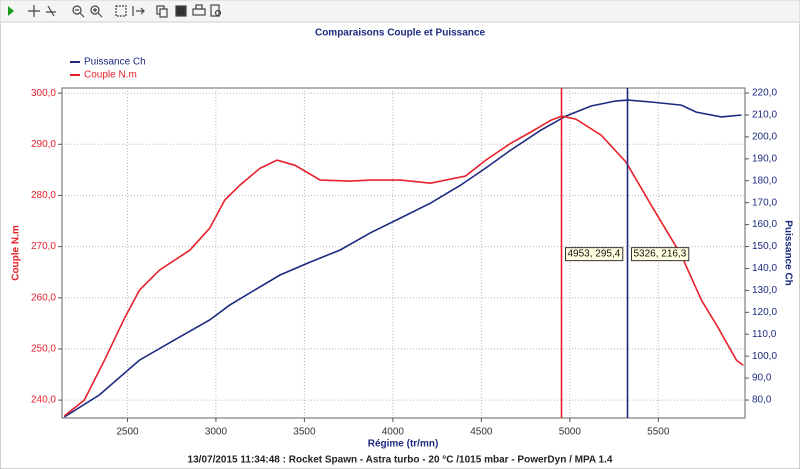 Image resolution: width=800 pixels, height=469 pixels. What do you see at coordinates (43, 400) in the screenshot?
I see `y-tick-label: 240,0` at bounding box center [43, 400].